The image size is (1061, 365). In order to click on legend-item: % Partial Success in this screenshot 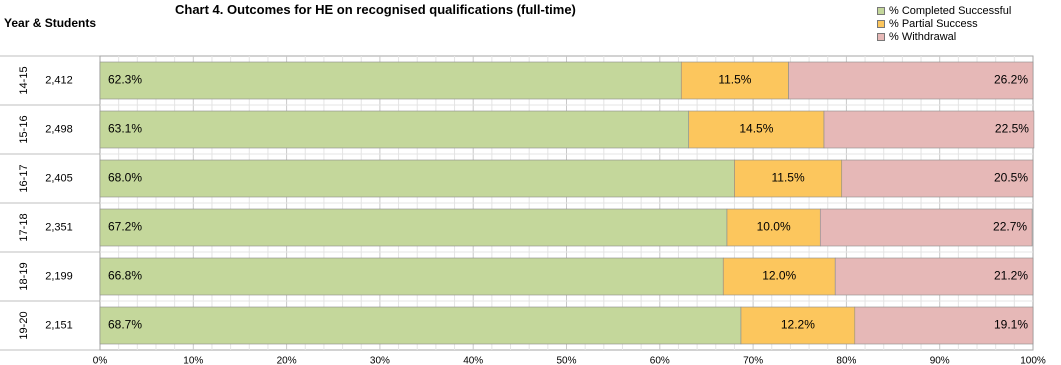, I will do `click(944, 23)`.